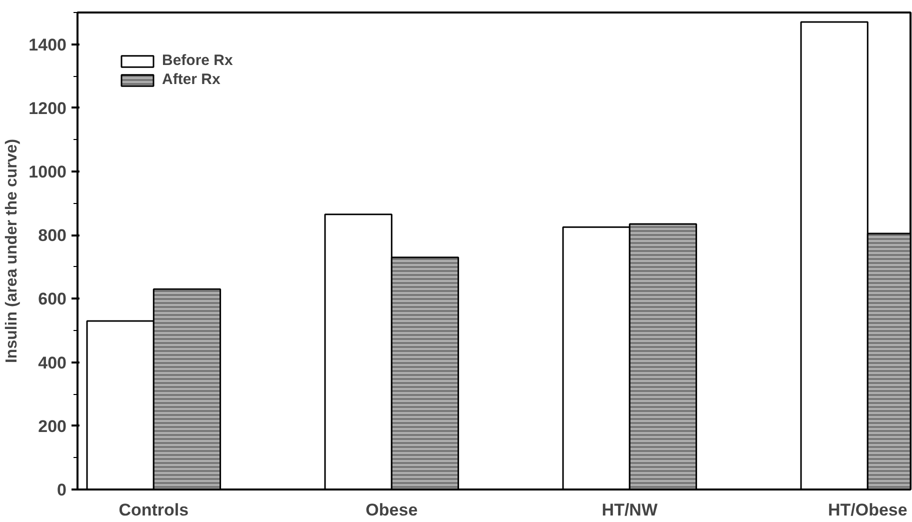  Describe the element at coordinates (153, 510) in the screenshot. I see `x-tick-label: Controls` at that location.